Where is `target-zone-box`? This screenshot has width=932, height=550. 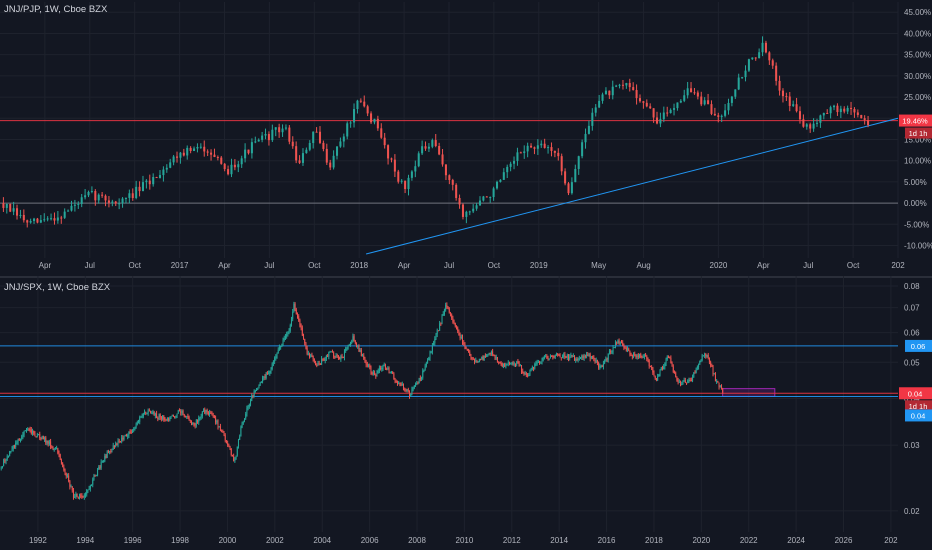
target-zone-box is located at coordinates (749, 392).